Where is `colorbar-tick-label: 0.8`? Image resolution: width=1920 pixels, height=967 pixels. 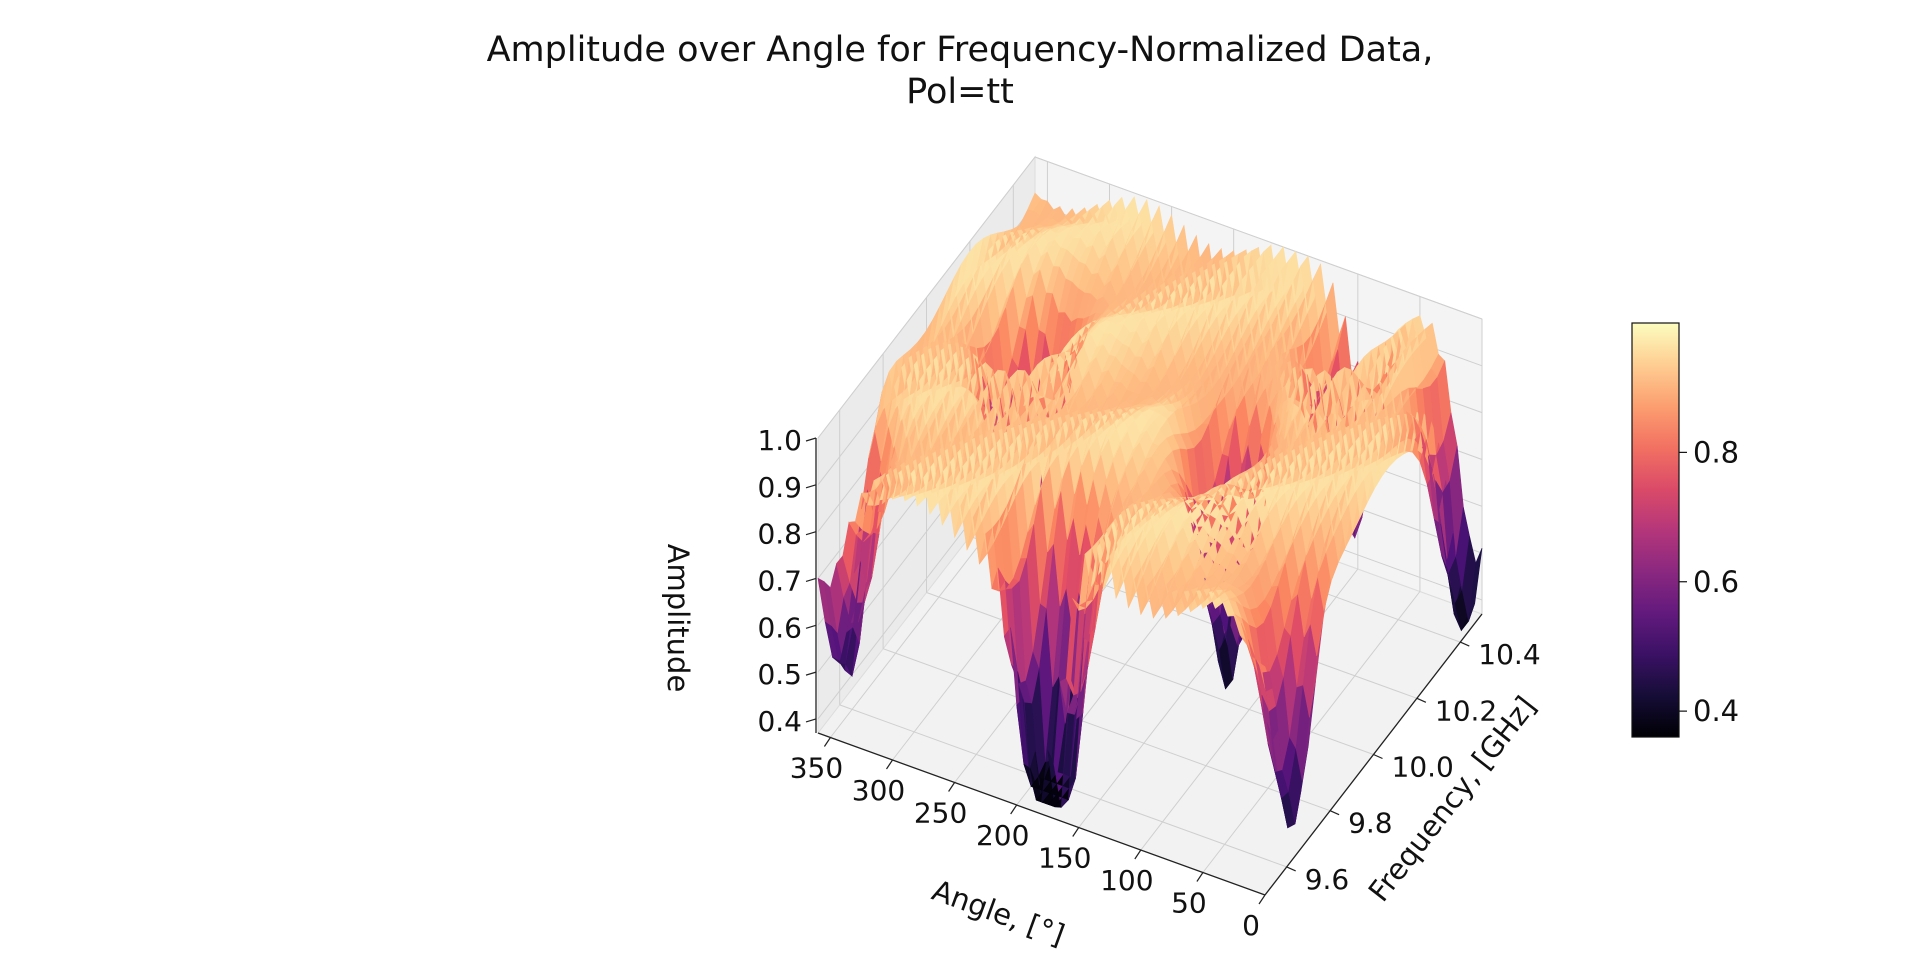
colorbar-tick-label: 0.8 is located at coordinates (1716, 452).